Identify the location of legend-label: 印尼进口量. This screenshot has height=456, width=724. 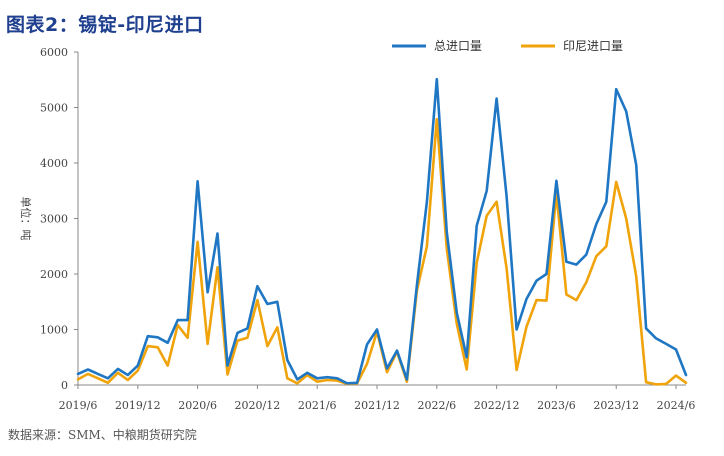
(593, 46).